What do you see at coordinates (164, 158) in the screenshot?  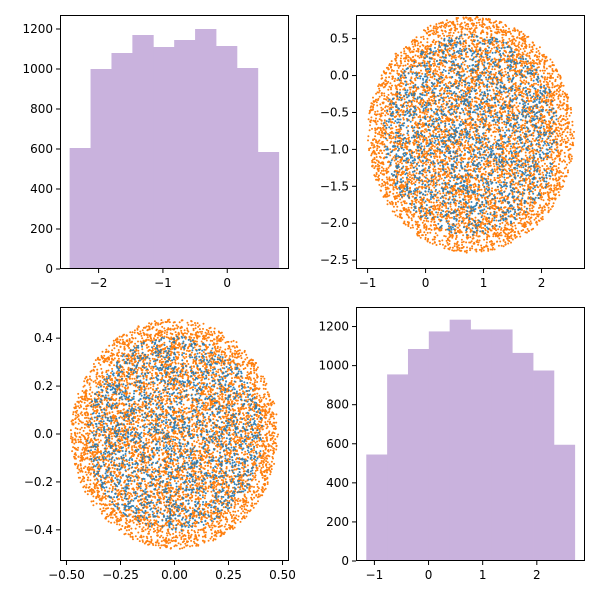 I see `histogram-bar` at bounding box center [164, 158].